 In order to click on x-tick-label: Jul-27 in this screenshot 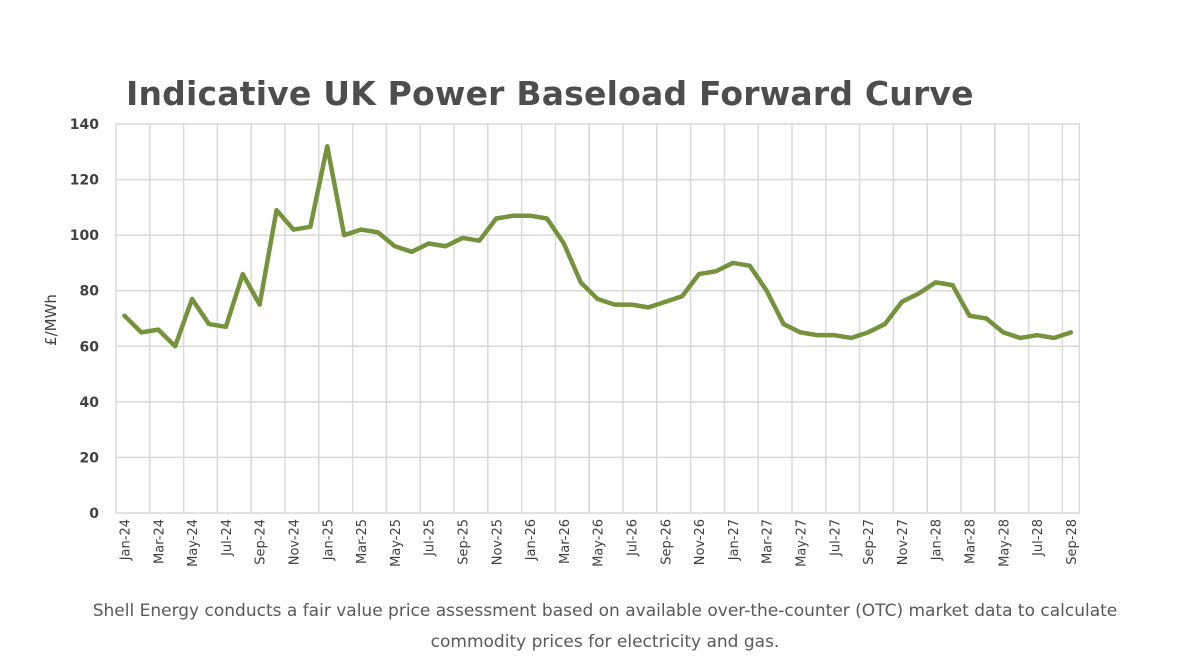, I will do `click(835, 538)`.